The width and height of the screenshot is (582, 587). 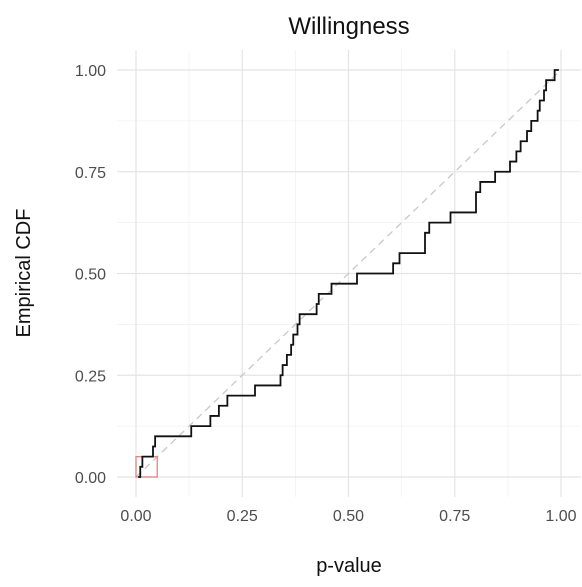 I want to click on x-tick-label: 0.00, so click(x=135, y=516).